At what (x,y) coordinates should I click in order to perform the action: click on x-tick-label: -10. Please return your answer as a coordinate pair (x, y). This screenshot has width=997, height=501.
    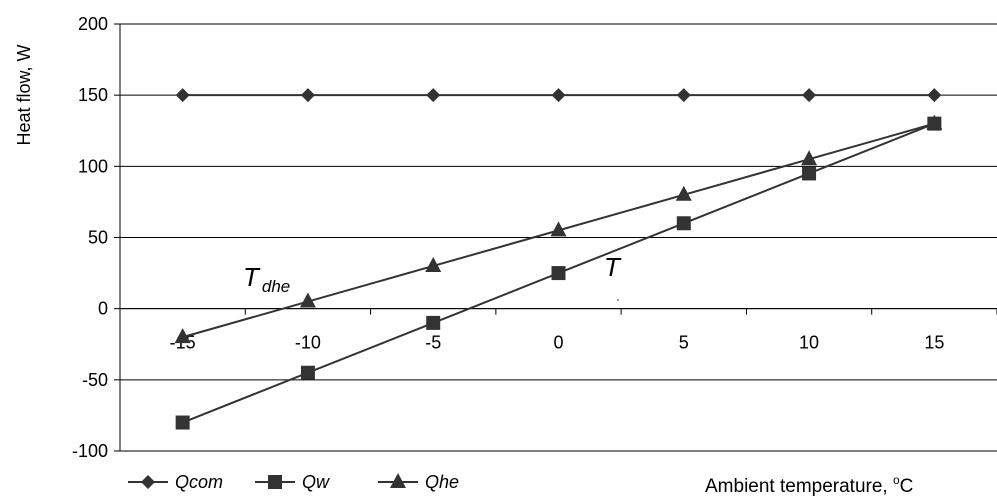
    Looking at the image, I should click on (308, 343).